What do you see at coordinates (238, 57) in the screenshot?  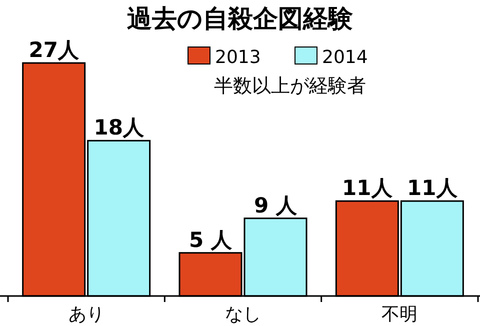 I see `legend-label: 2013` at bounding box center [238, 57].